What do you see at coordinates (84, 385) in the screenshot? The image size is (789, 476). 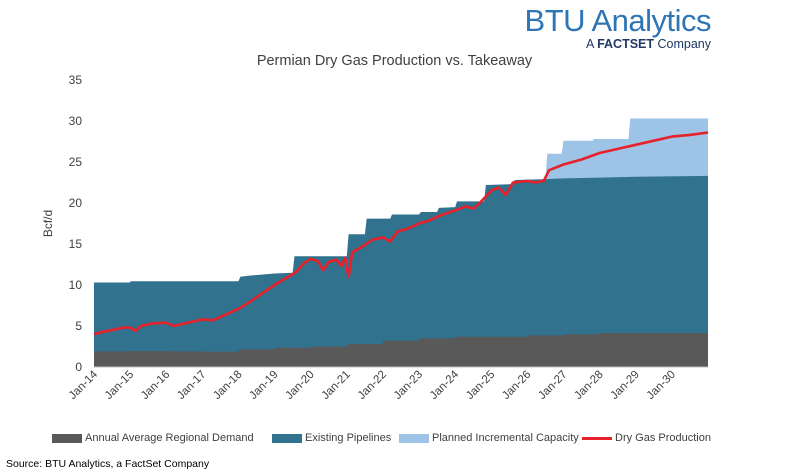 I see `x-tick-label: Jan-14` at bounding box center [84, 385].